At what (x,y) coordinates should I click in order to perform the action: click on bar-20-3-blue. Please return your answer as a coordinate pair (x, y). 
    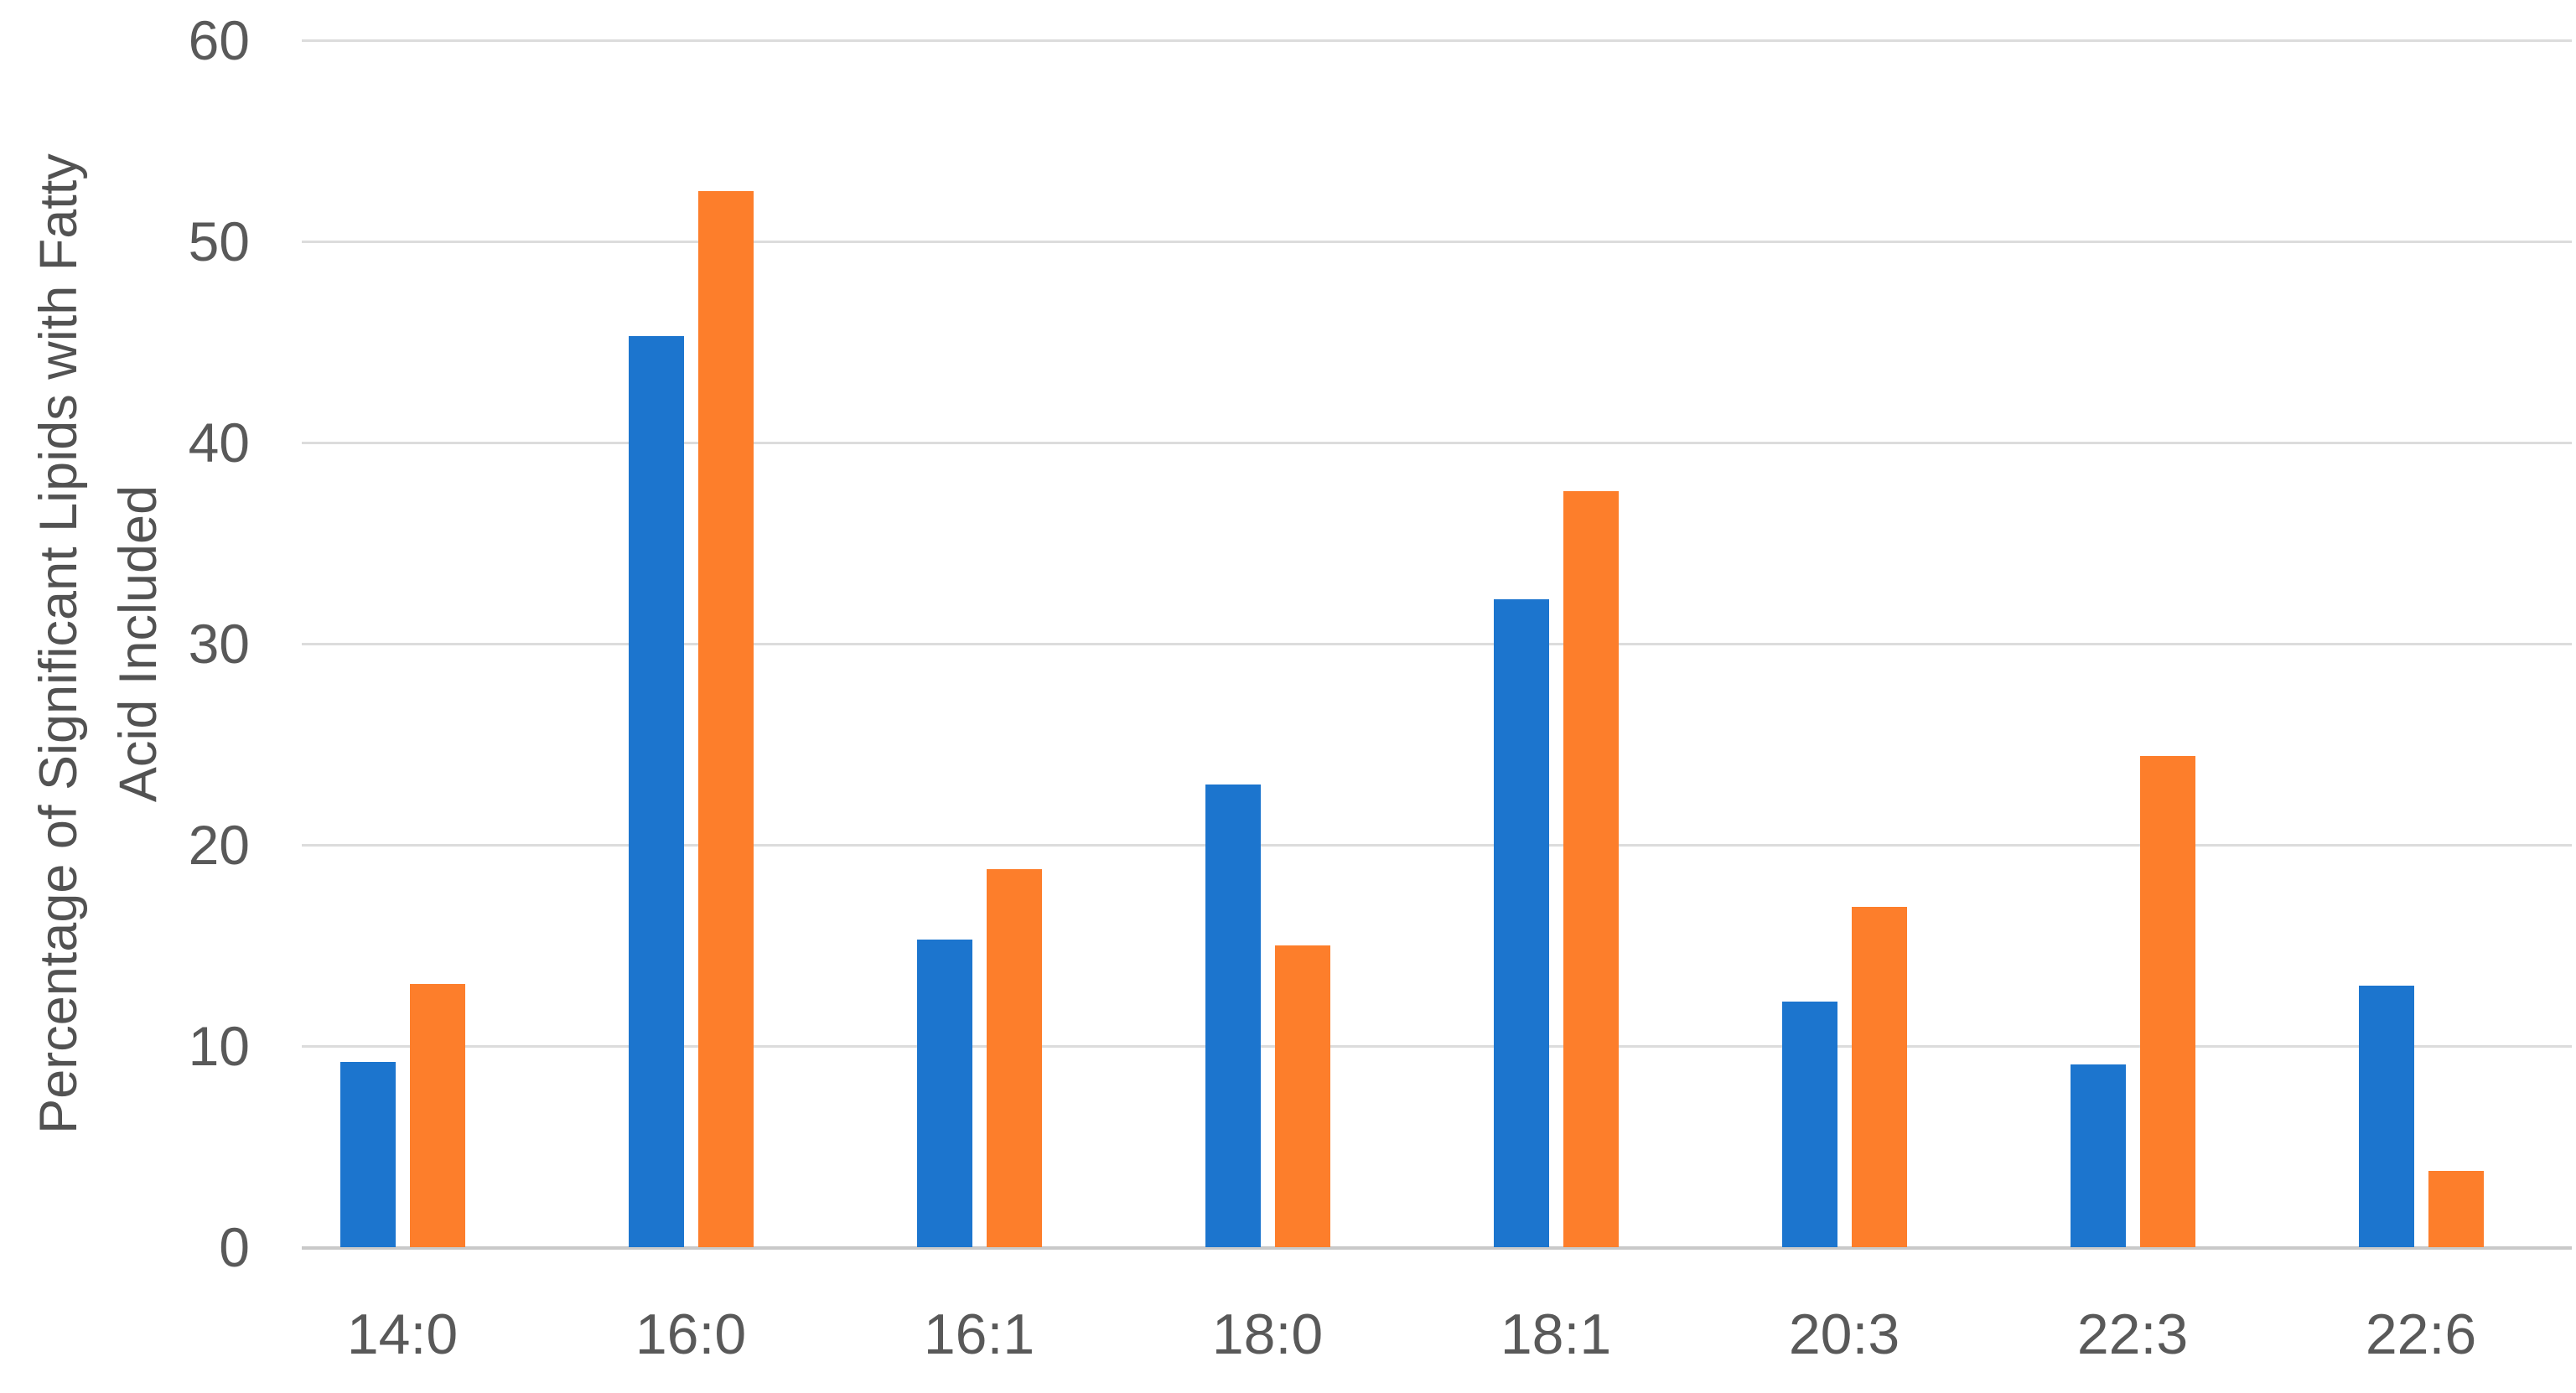
    Looking at the image, I should click on (1809, 1124).